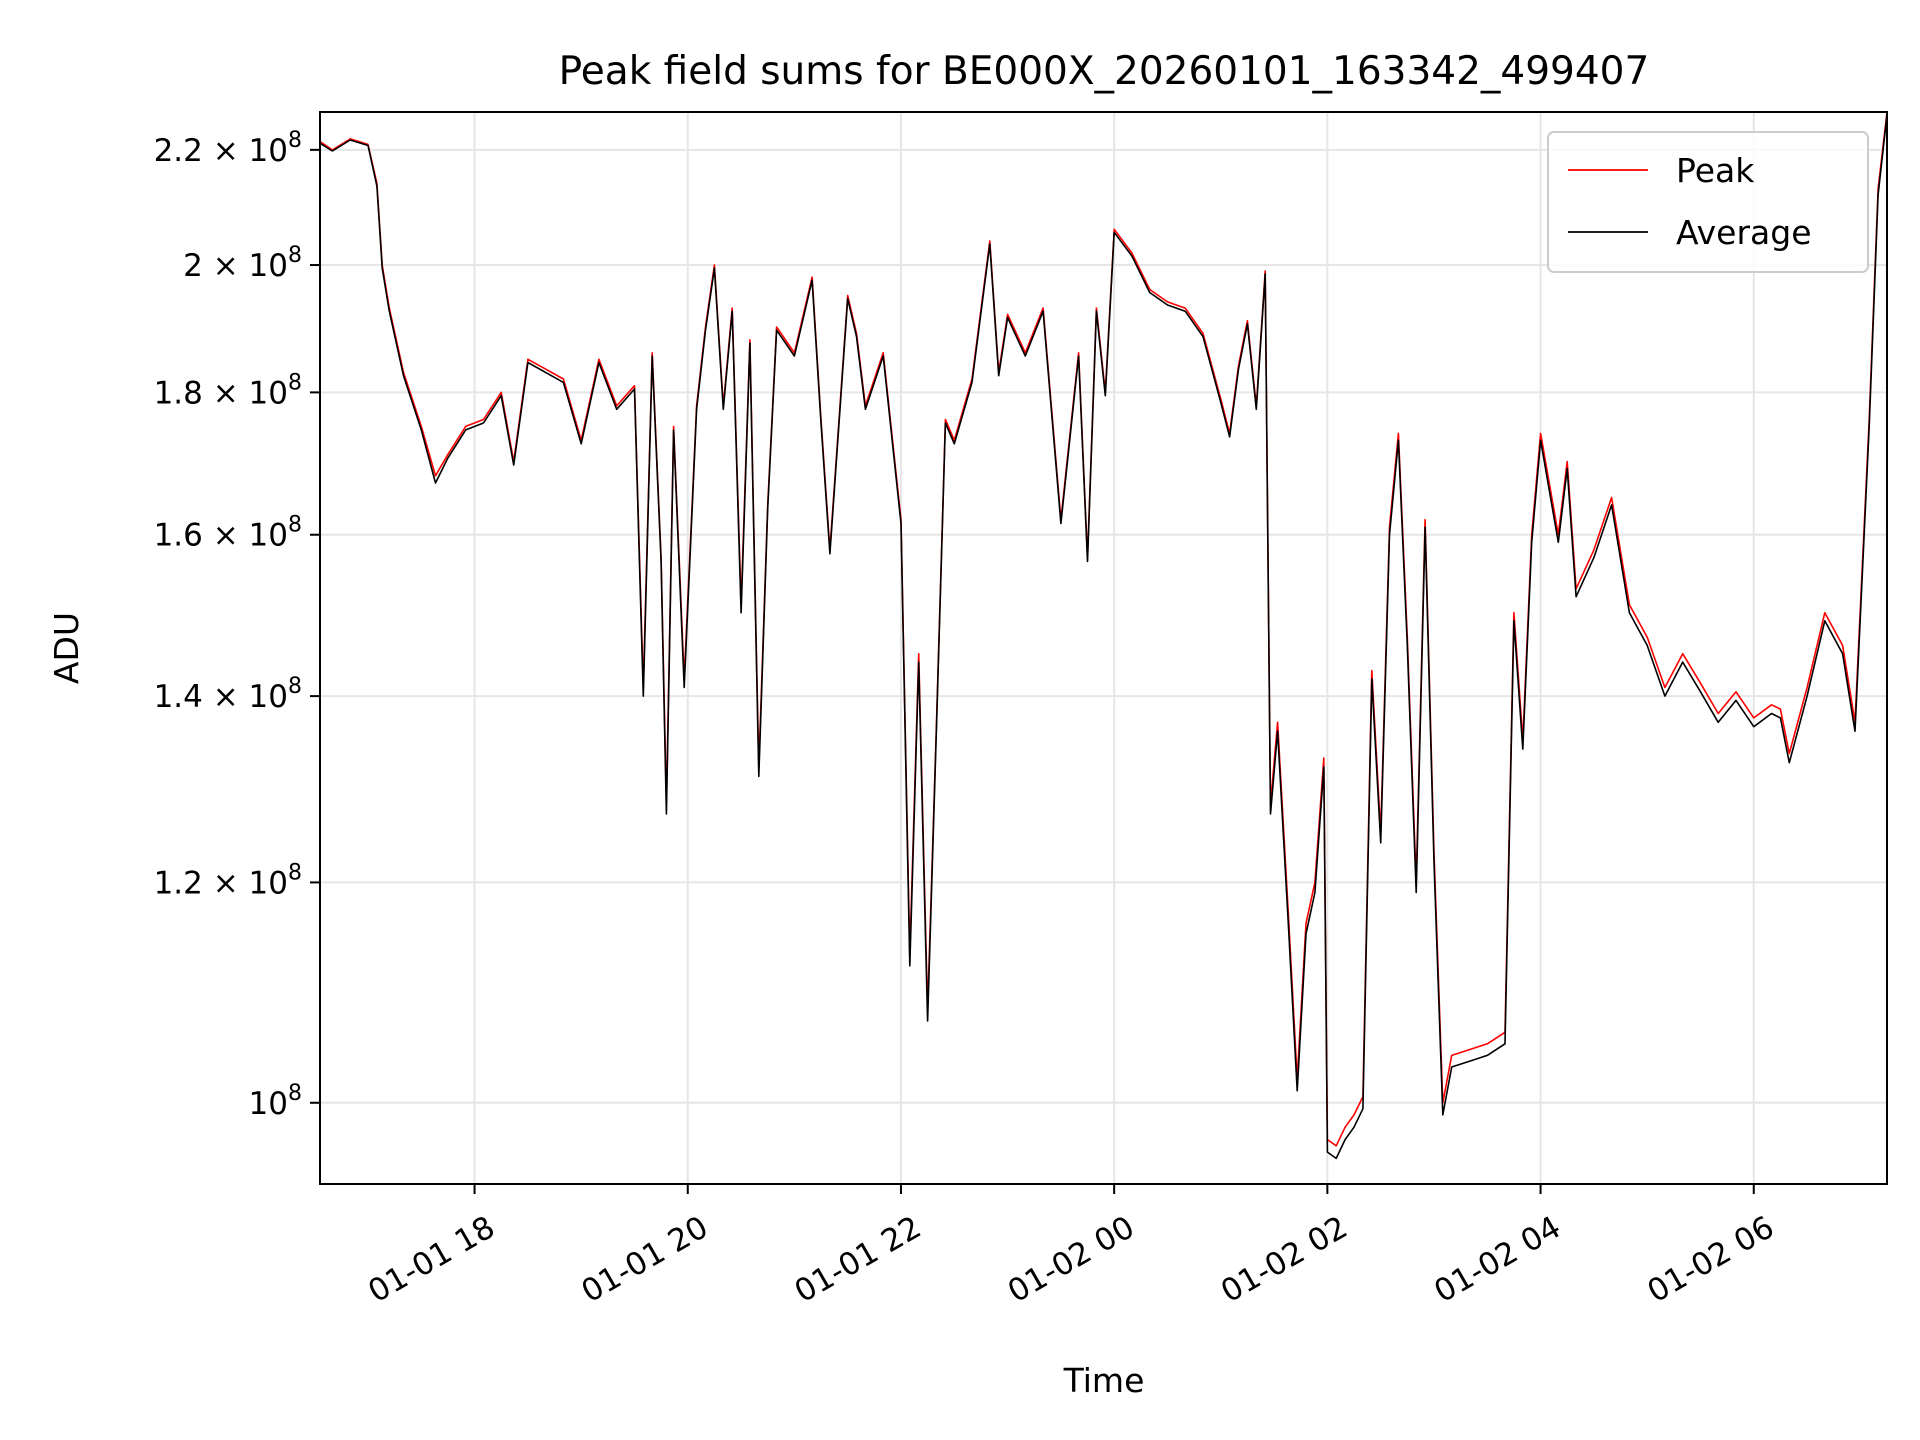 Image resolution: width=1920 pixels, height=1440 pixels. Describe the element at coordinates (221, 536) in the screenshot. I see `y-tick-mantissa: 1.6 × 10` at that location.